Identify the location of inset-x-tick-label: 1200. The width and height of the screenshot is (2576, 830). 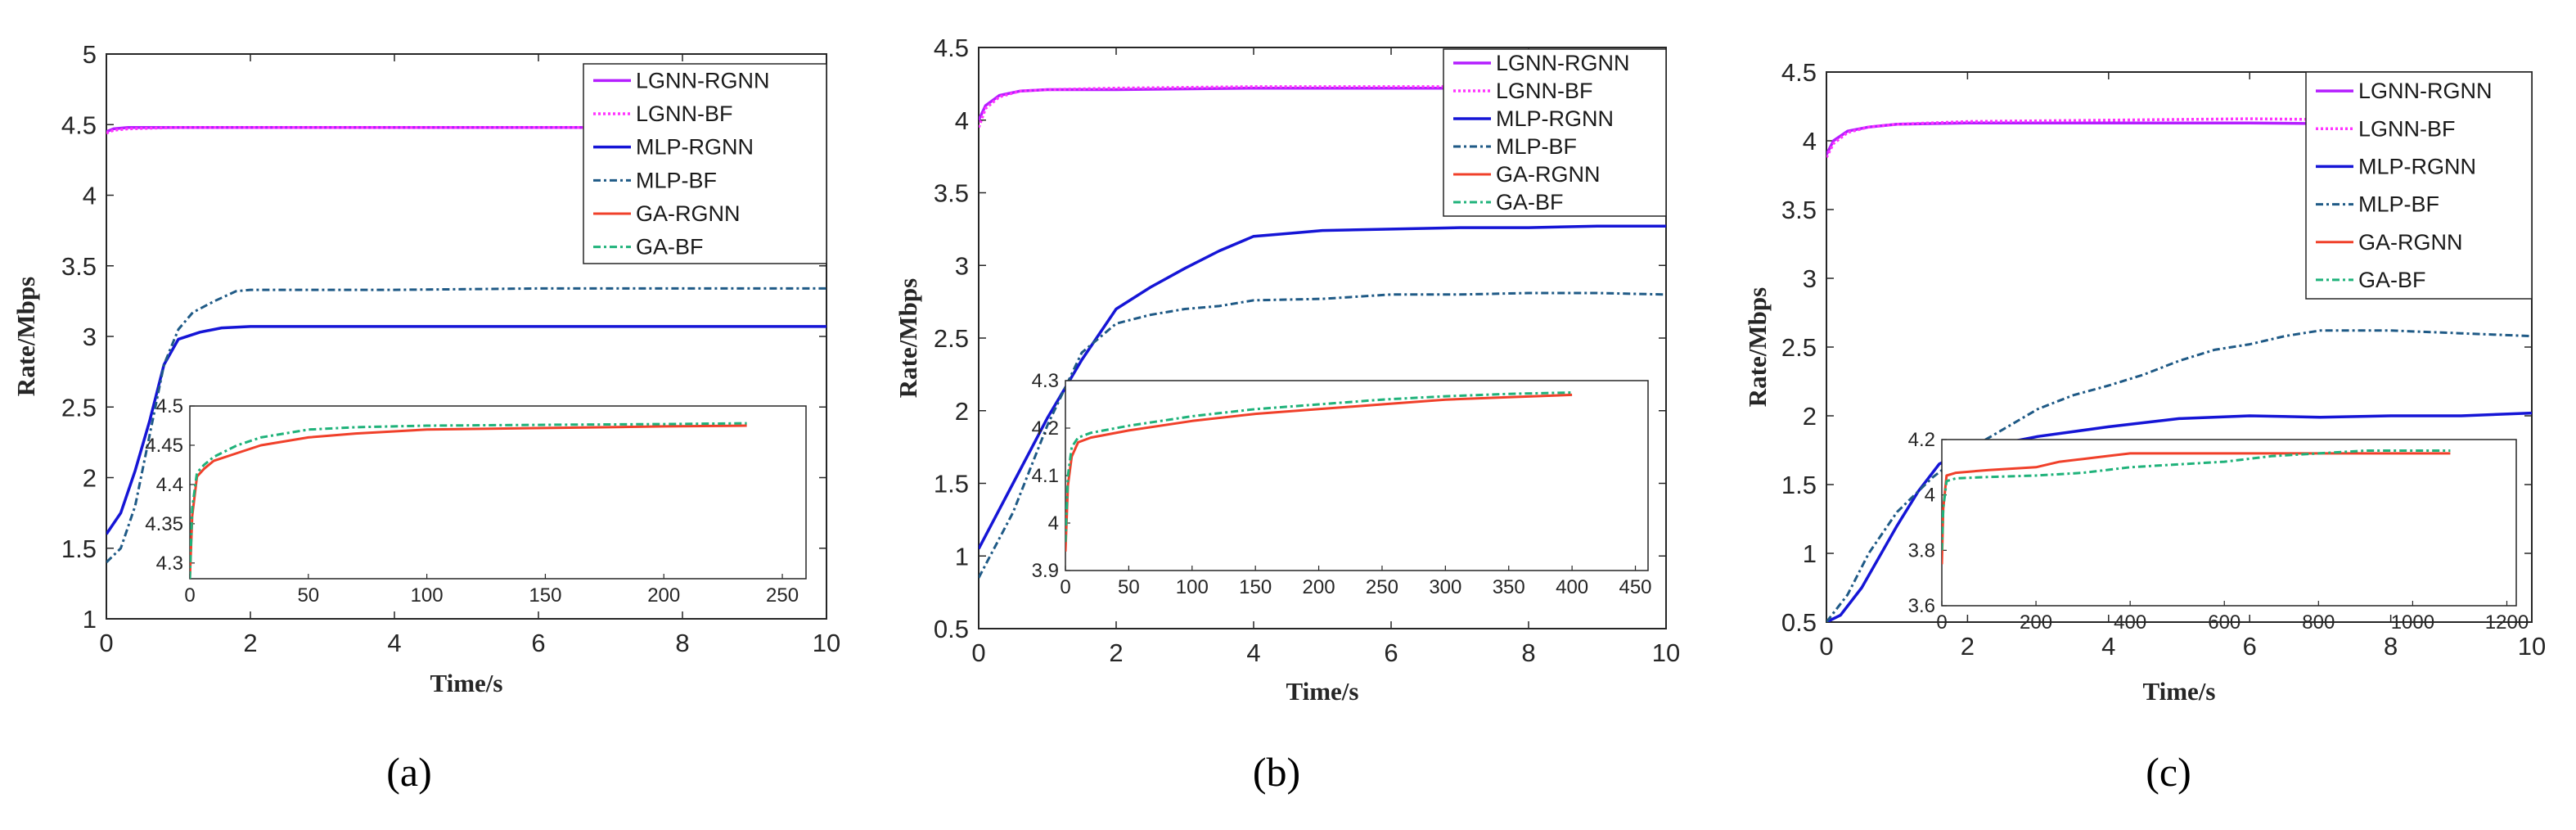
(2507, 622).